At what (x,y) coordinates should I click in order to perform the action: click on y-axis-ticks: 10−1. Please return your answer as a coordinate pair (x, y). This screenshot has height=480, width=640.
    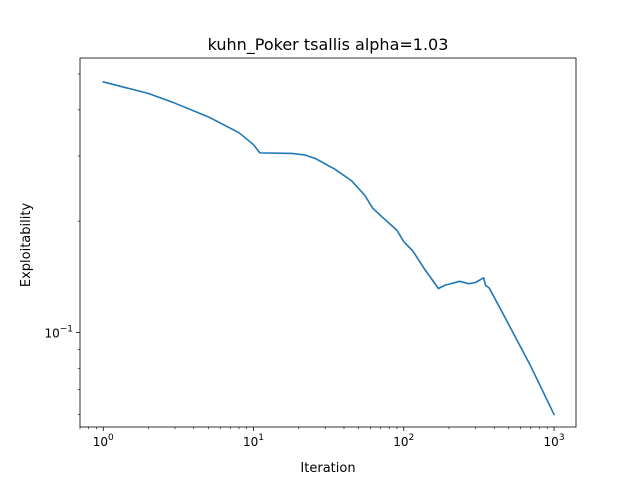
    Looking at the image, I should click on (62, 244).